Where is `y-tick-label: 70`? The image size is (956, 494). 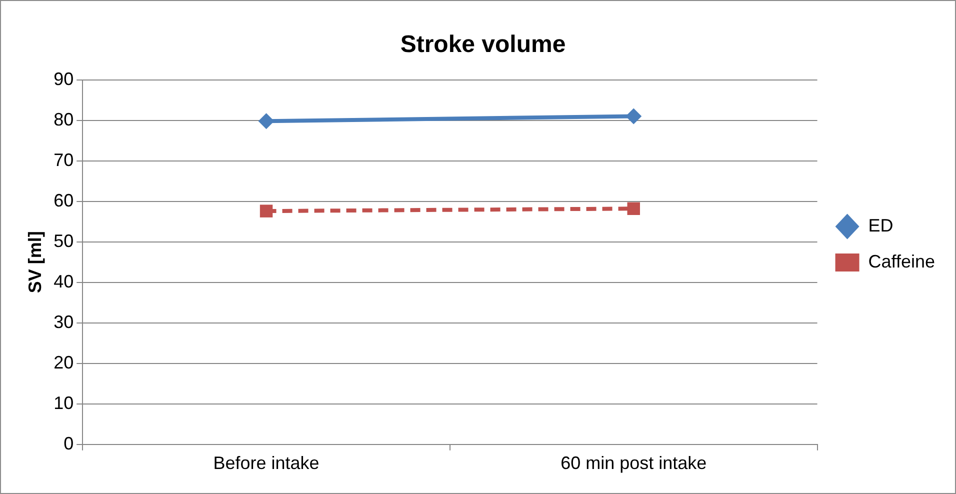
y-tick-label: 70 is located at coordinates (64, 160).